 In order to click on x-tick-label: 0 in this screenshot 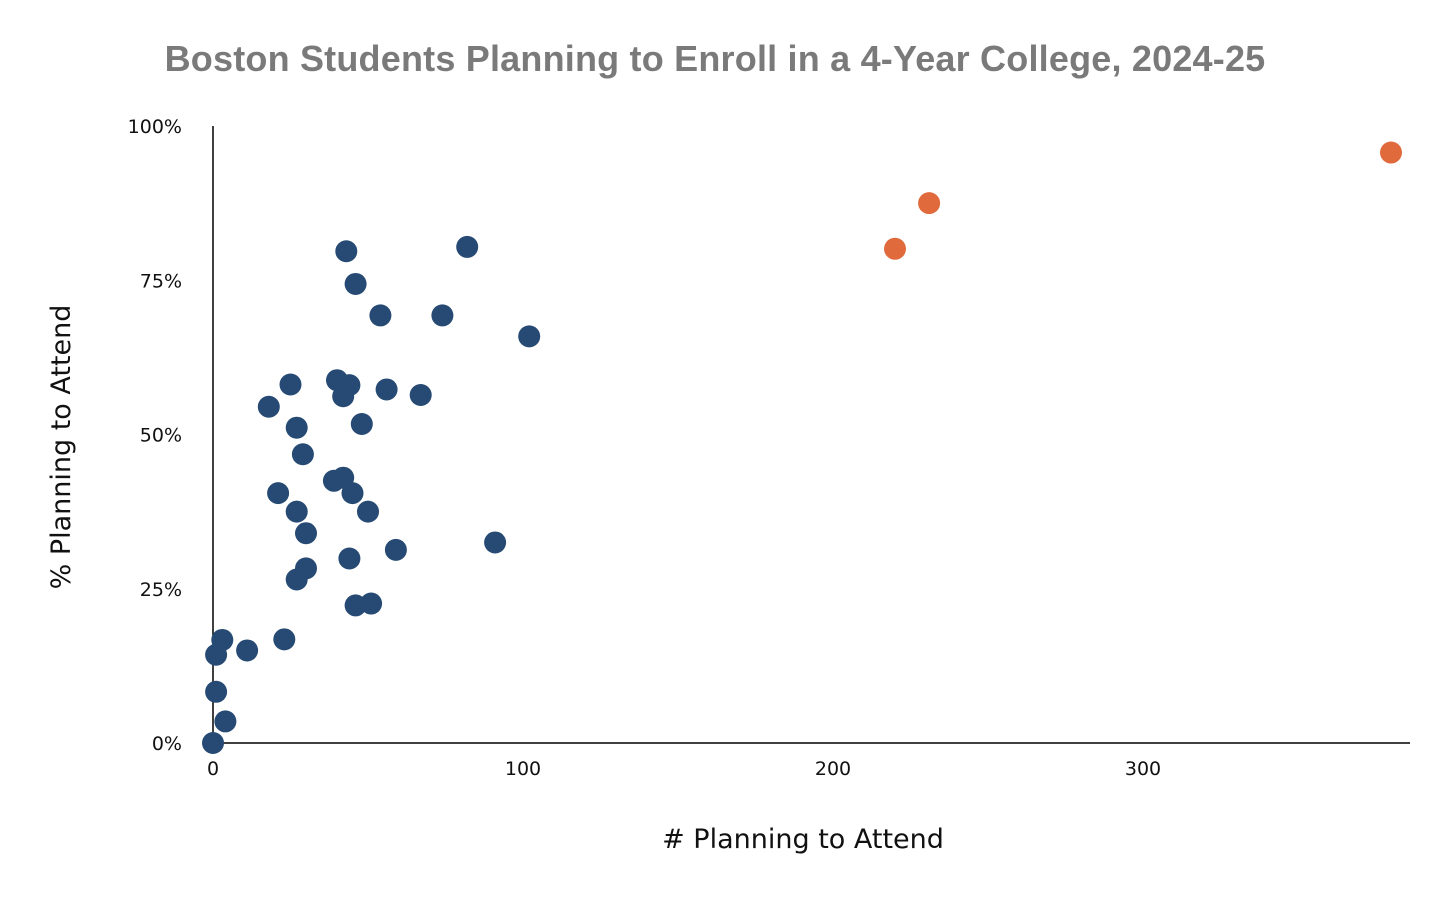, I will do `click(213, 769)`.